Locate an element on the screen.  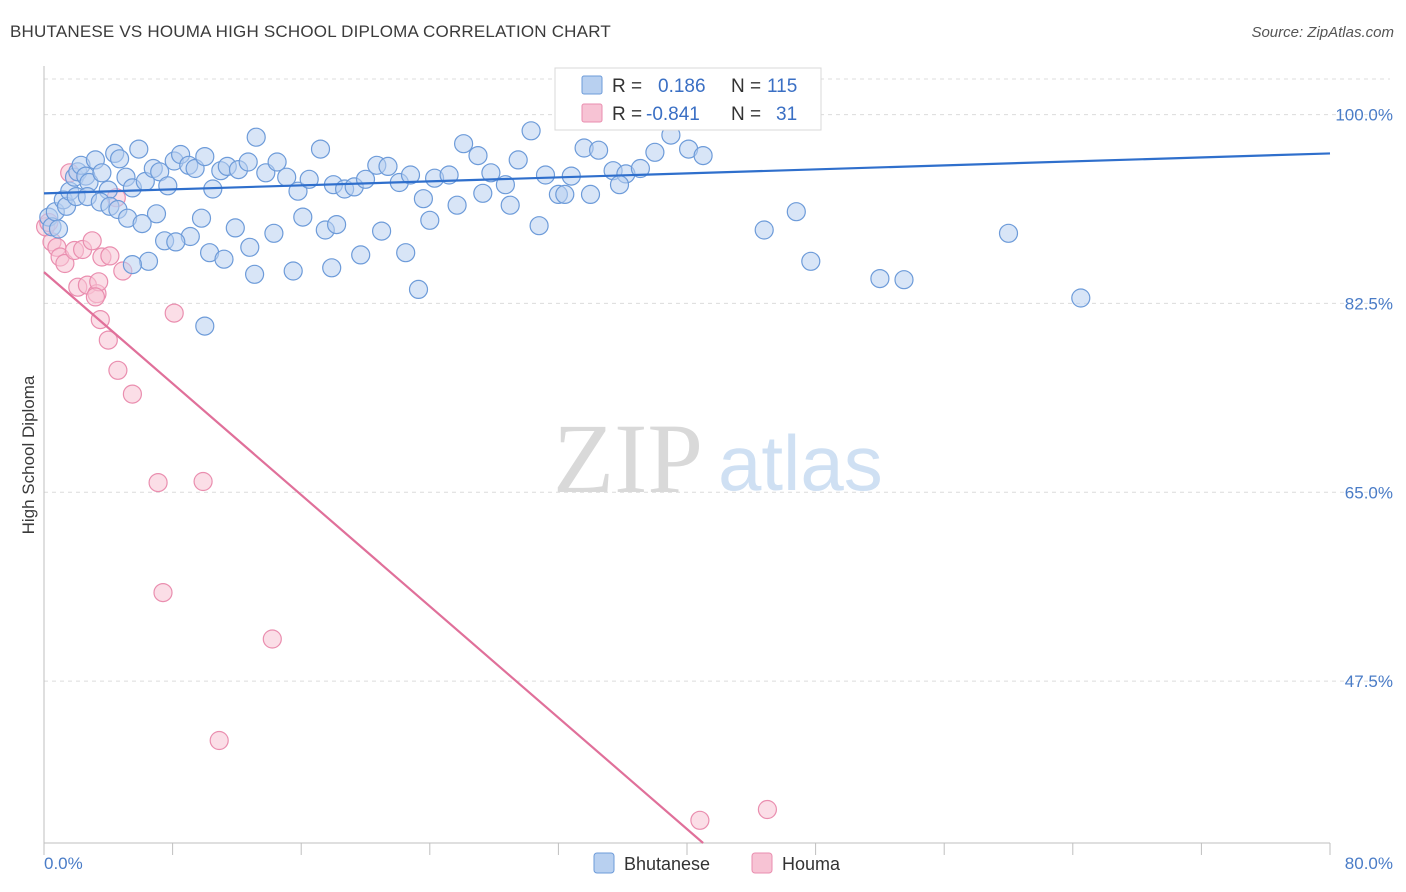
y-tick-label-3: 47.5% is located at coordinates (1369, 681).